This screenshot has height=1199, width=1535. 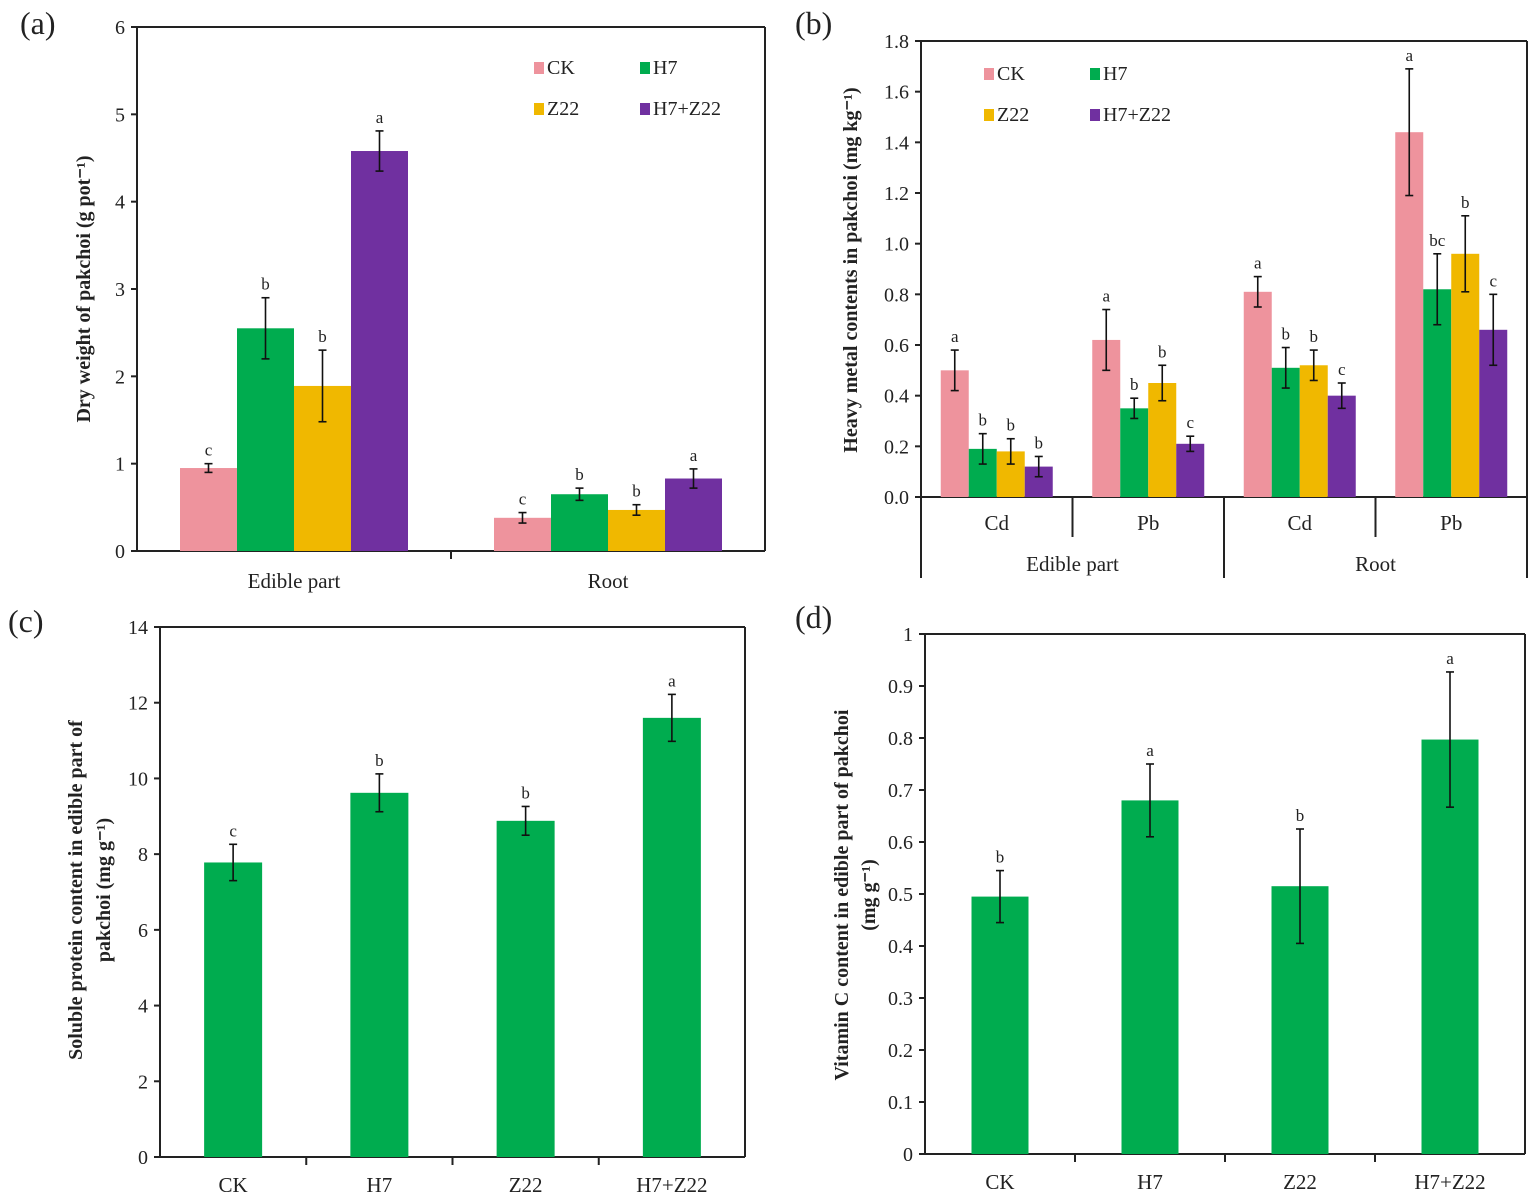 I want to click on legend-label: Z22, so click(x=1013, y=115).